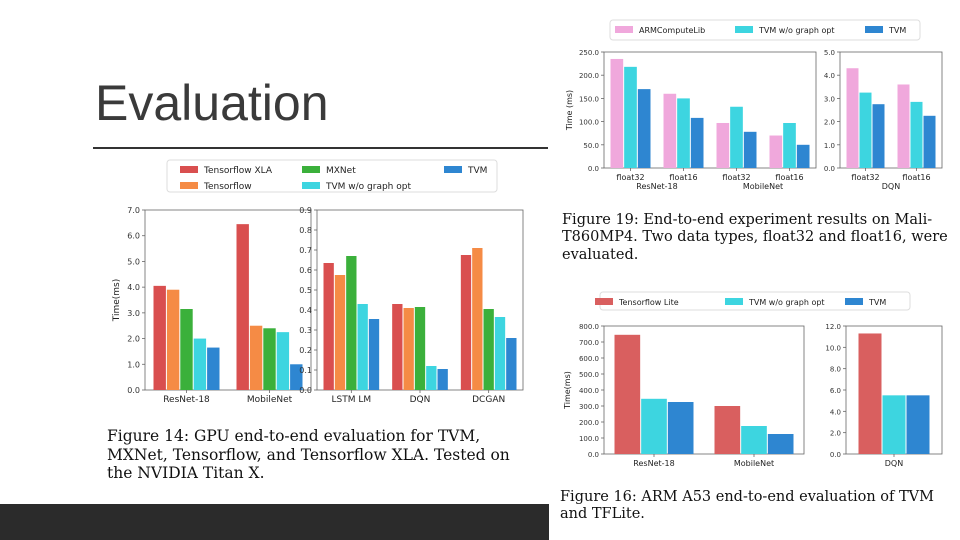 This screenshot has width=960, height=540. What do you see at coordinates (274, 522) in the screenshot?
I see `footer-bar` at bounding box center [274, 522].